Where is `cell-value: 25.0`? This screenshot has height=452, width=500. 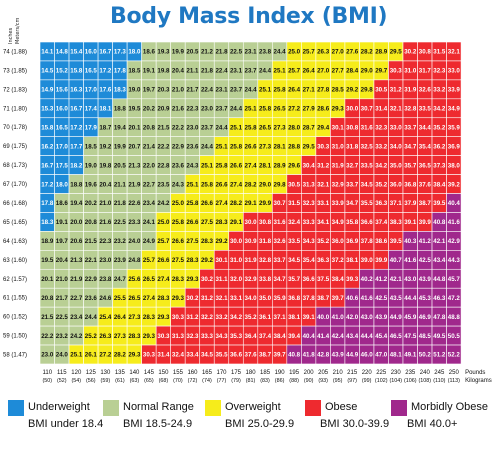 cell-value: 25.0 is located at coordinates (178, 203).